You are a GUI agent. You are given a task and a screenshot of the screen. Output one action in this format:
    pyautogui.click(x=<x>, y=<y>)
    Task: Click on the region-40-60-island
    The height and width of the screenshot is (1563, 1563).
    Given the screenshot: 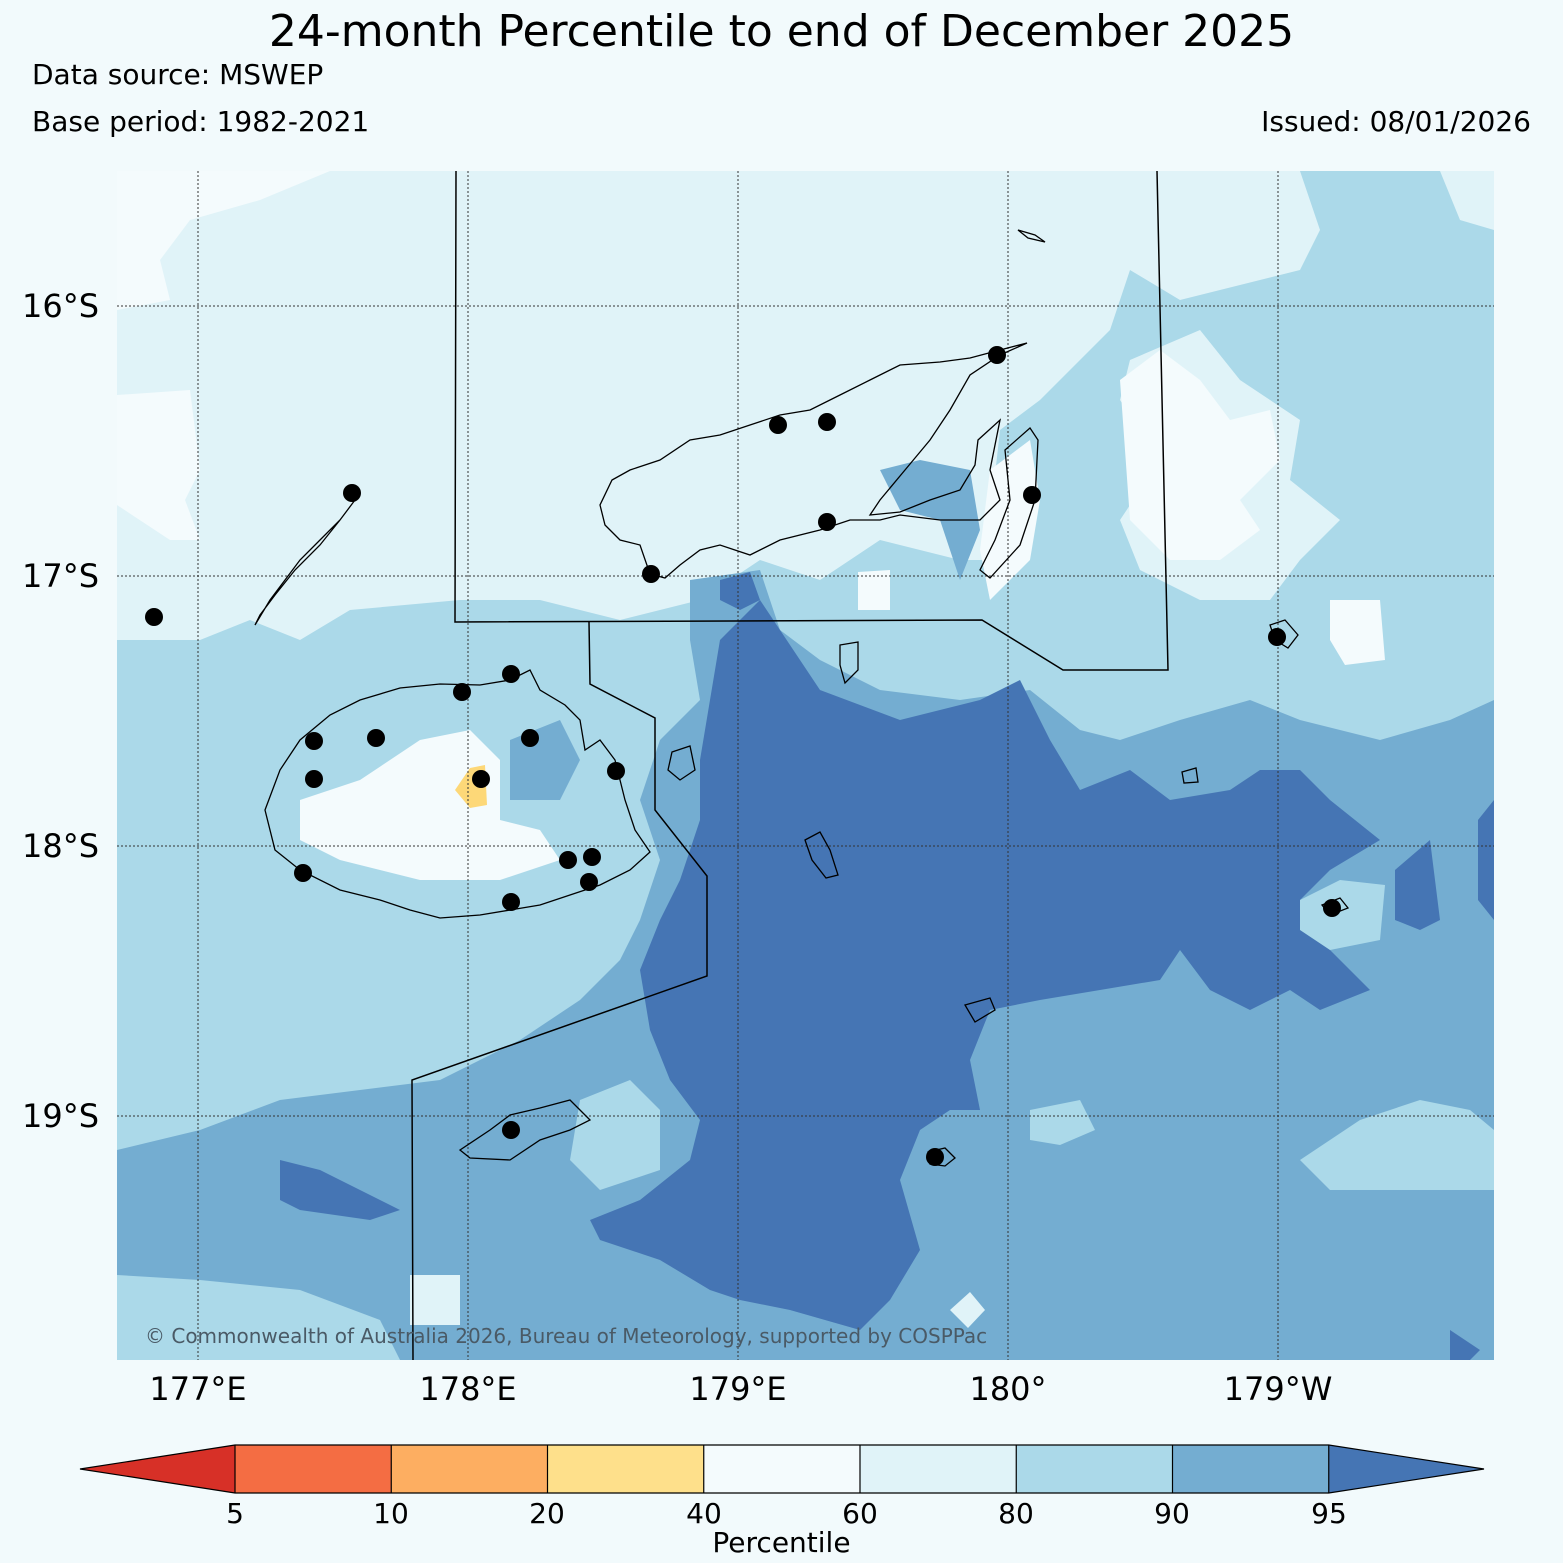 What is the action you would take?
    pyautogui.click(x=1010, y=520)
    